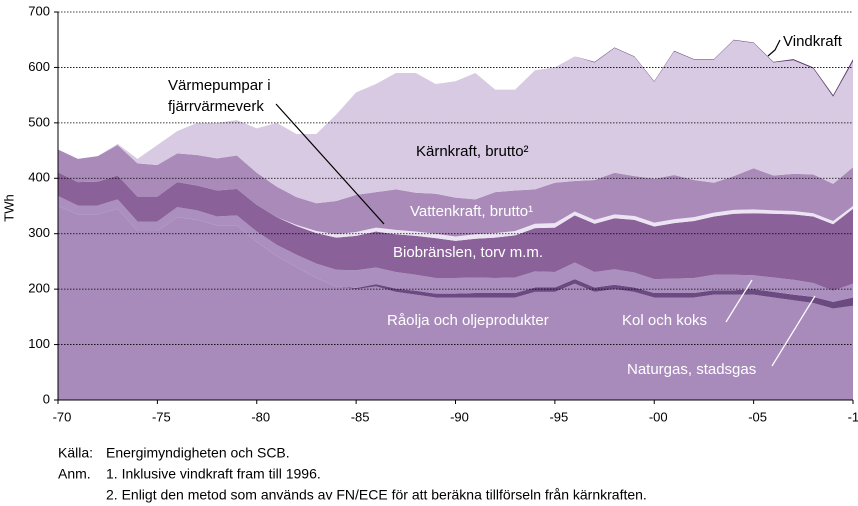 The image size is (858, 506). What do you see at coordinates (459, 416) in the screenshot?
I see `x-tick-label: -90` at bounding box center [459, 416].